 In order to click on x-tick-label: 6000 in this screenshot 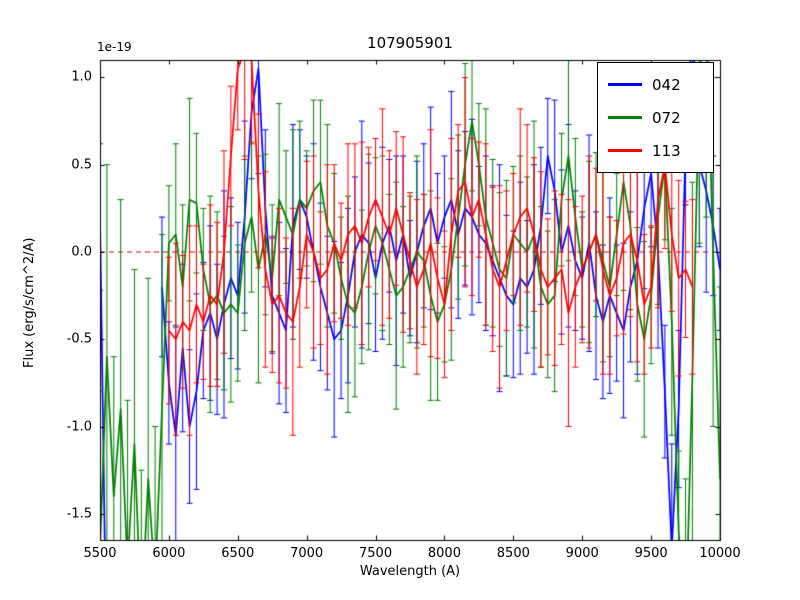, I will do `click(169, 553)`.